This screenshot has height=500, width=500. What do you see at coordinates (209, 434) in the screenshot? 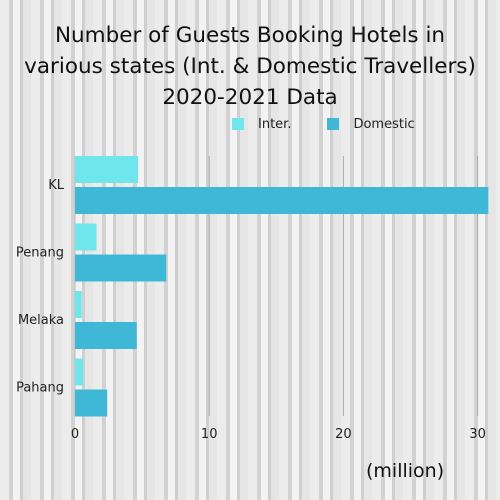
I see `x-tick-label-10: 10` at bounding box center [209, 434].